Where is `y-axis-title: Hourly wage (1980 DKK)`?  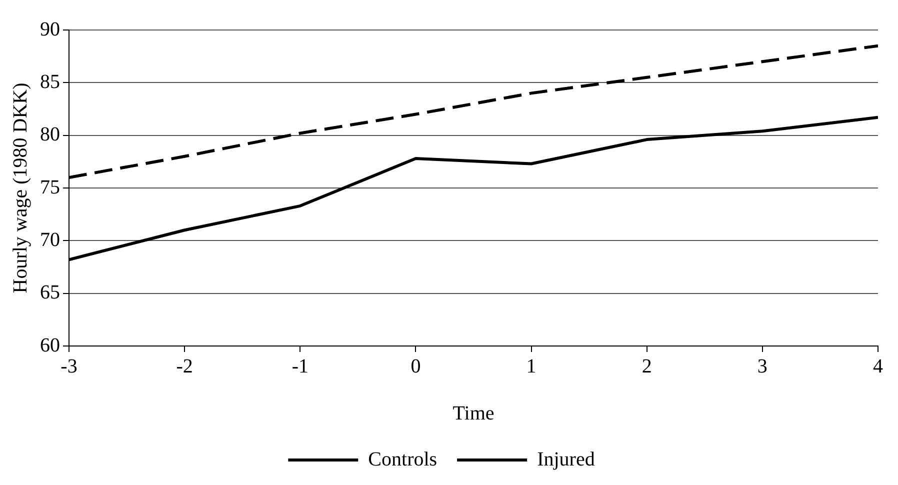
y-axis-title: Hourly wage (1980 DKK) is located at coordinates (20, 188).